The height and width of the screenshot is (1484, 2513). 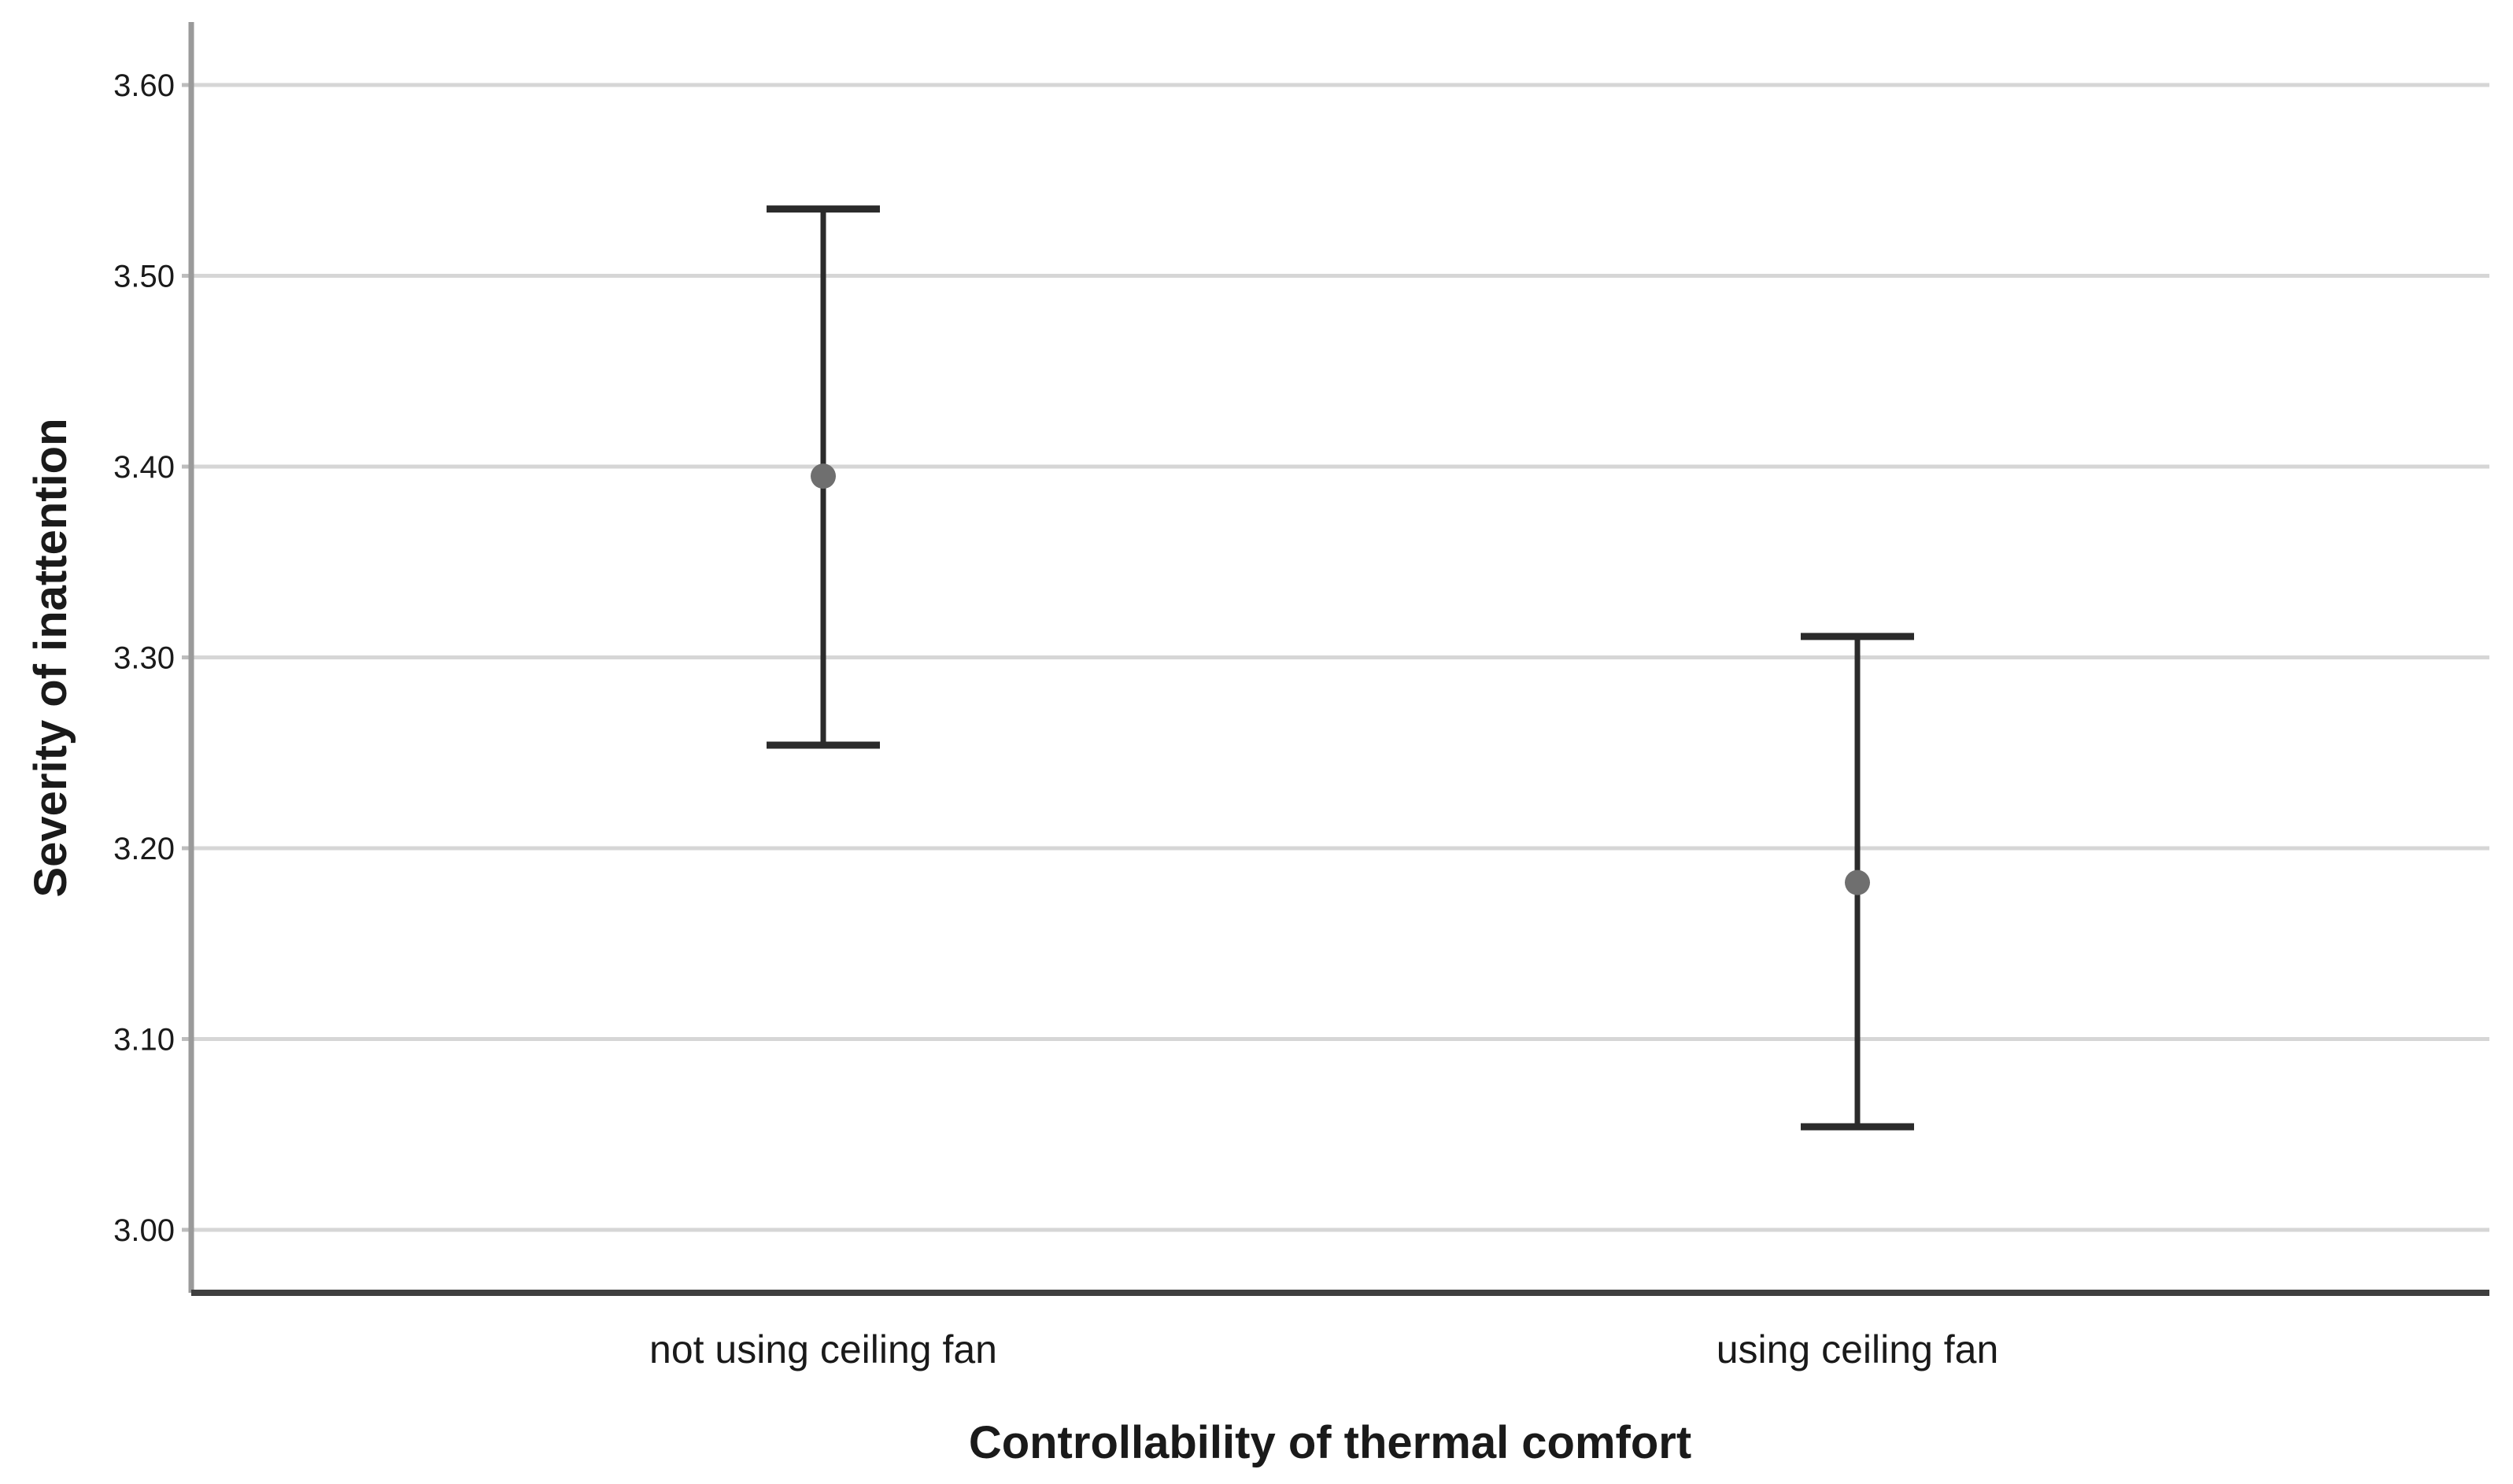 What do you see at coordinates (144, 277) in the screenshot?
I see `y-tick-label: 3.50` at bounding box center [144, 277].